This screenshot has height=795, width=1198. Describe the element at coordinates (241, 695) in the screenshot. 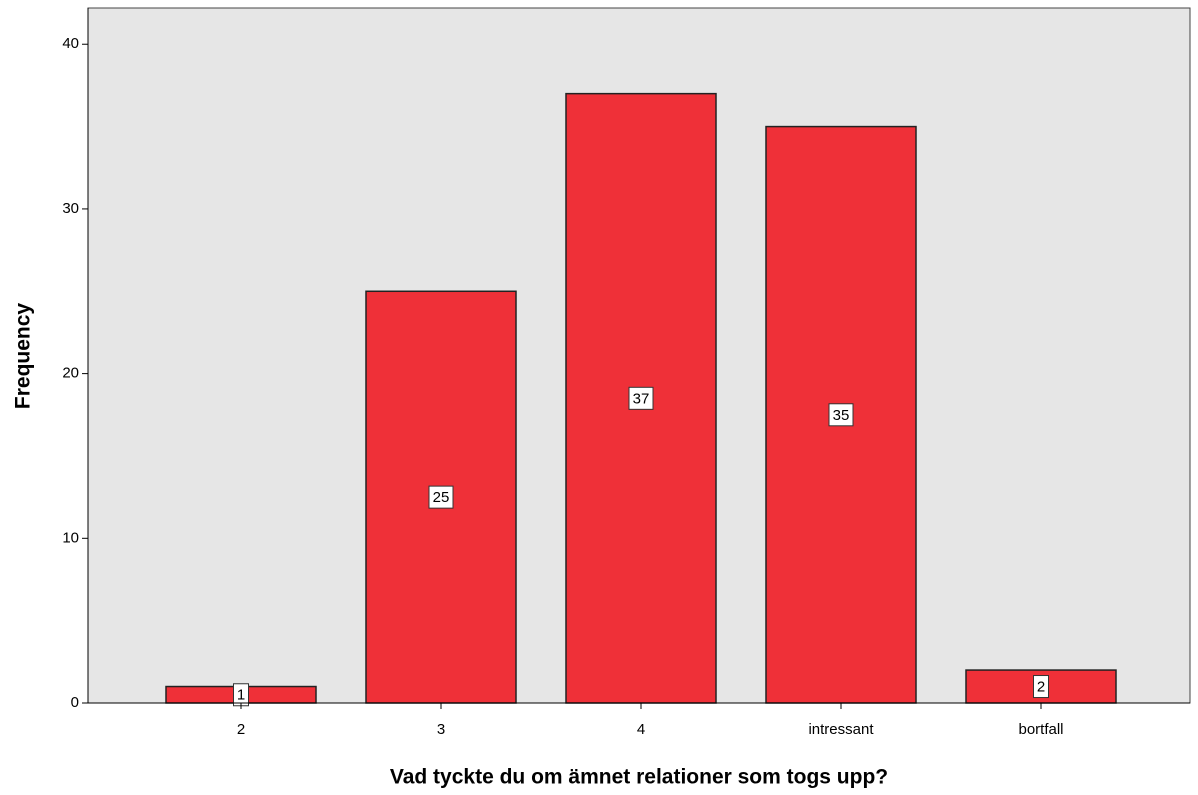

I see `value-label: 1` at that location.